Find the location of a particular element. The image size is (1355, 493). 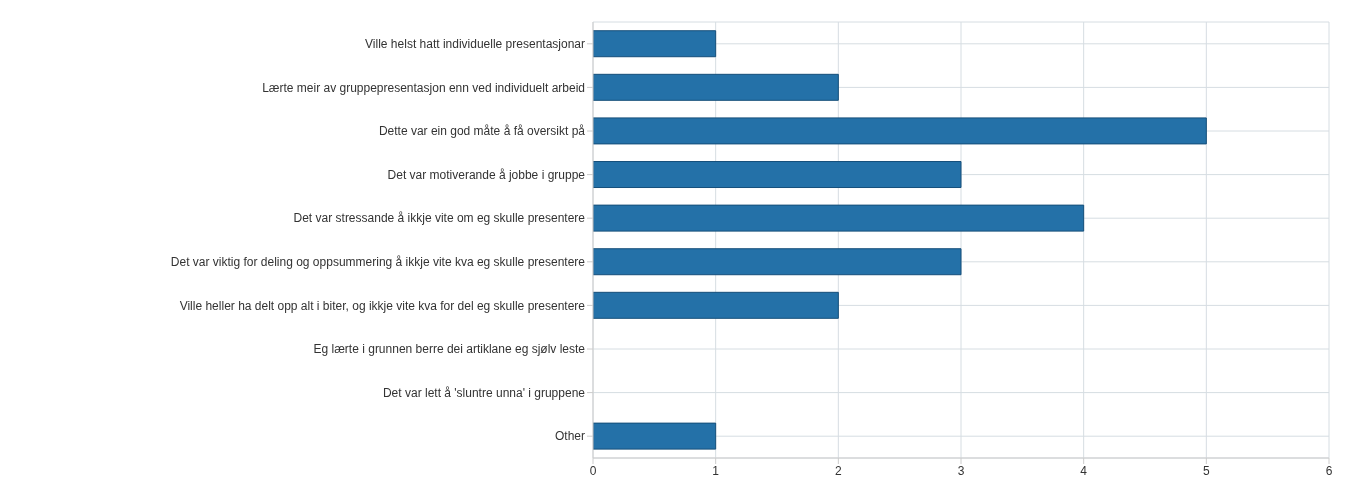

y-tick-label: Det var motiverande å jobbe i gruppe is located at coordinates (486, 174).